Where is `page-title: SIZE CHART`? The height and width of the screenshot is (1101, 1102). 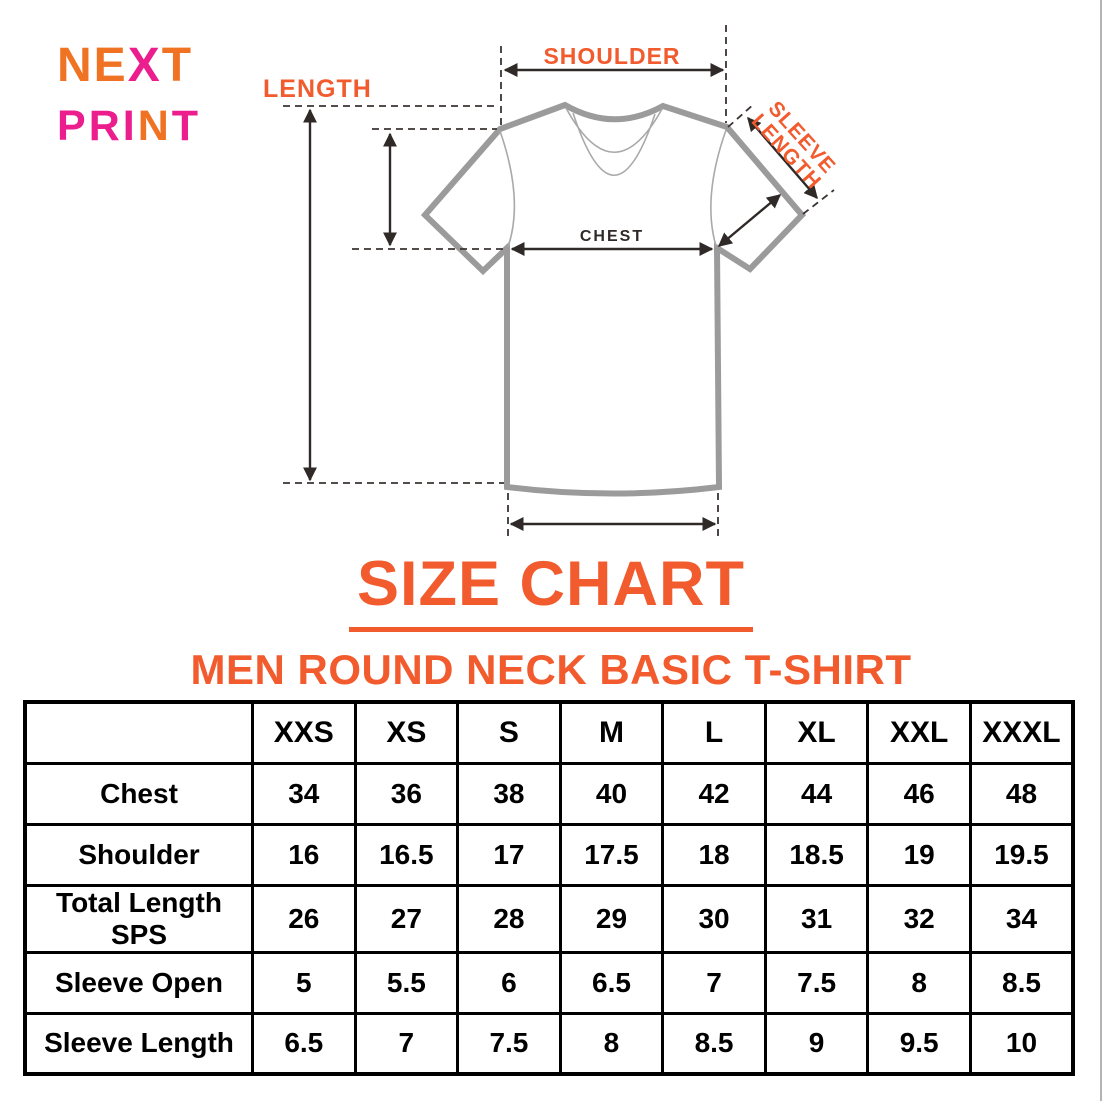 page-title: SIZE CHART is located at coordinates (551, 590).